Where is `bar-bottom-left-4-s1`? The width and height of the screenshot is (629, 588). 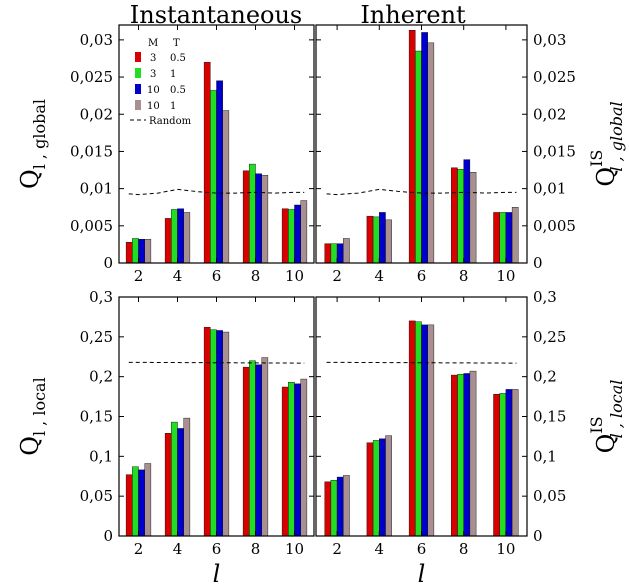
bar-bottom-left-4-s1 is located at coordinates (168, 485).